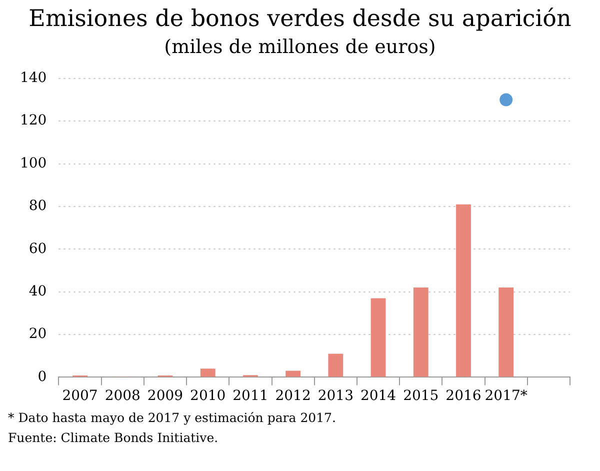  What do you see at coordinates (122, 396) in the screenshot?
I see `x-tick-label: 2008` at bounding box center [122, 396].